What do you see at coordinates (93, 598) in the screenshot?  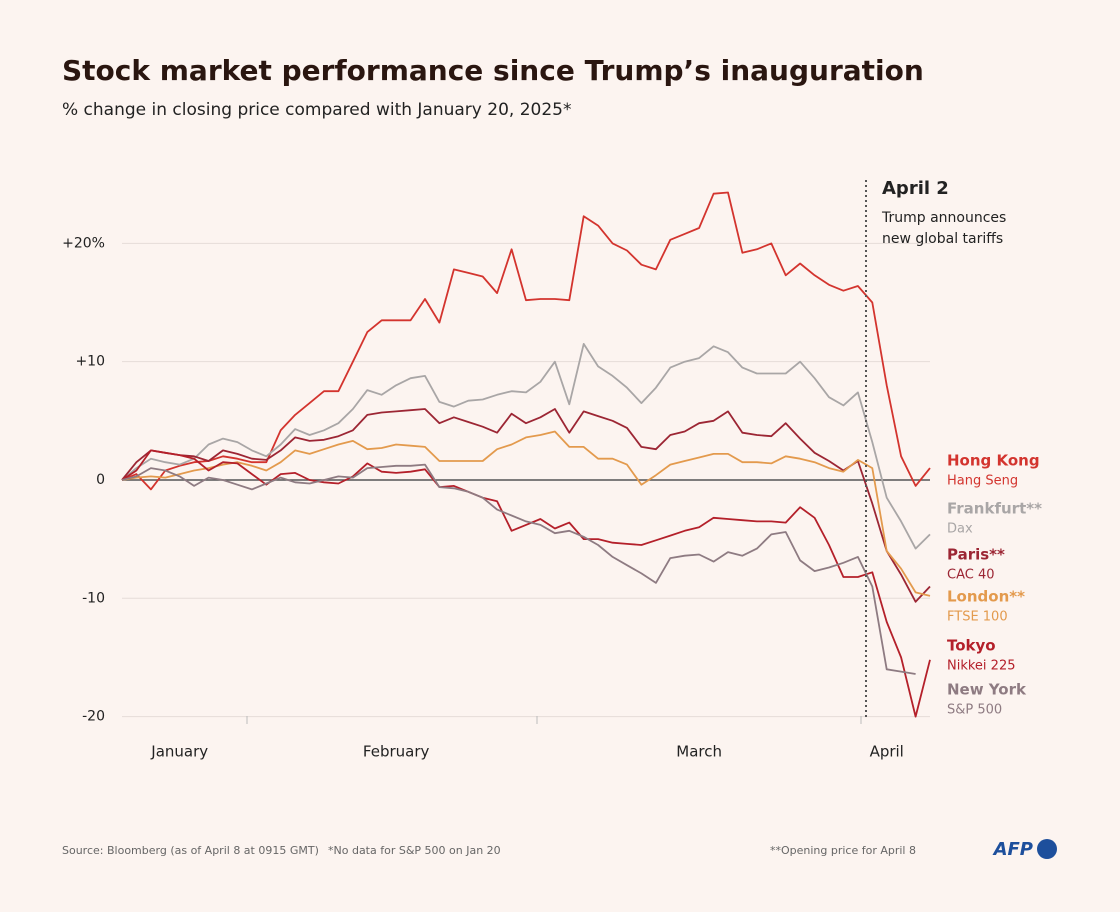 I see `y-tick-label: -10` at bounding box center [93, 598].